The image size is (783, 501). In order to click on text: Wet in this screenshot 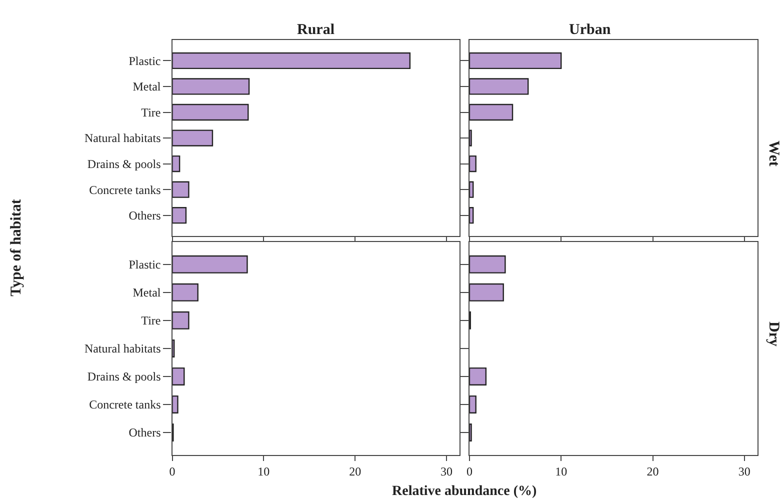, I will do `click(774, 153)`.